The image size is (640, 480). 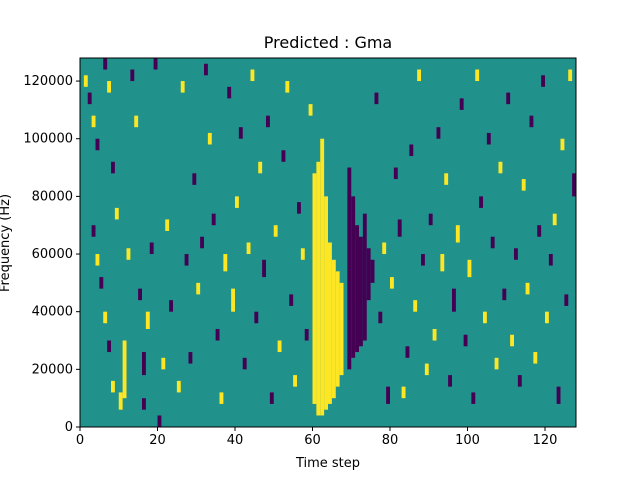 I want to click on chart-title: Predicted : Gma, so click(x=328, y=42).